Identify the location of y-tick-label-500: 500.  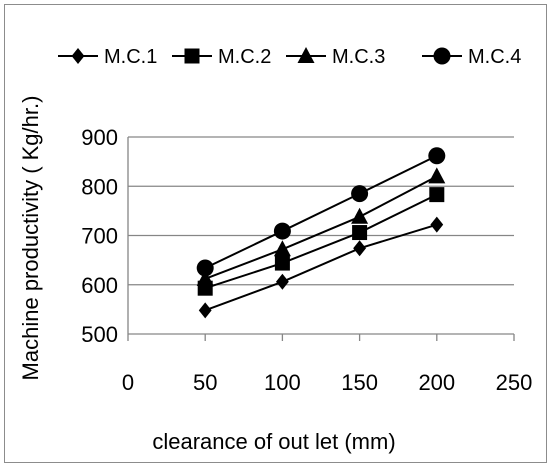
(99, 334).